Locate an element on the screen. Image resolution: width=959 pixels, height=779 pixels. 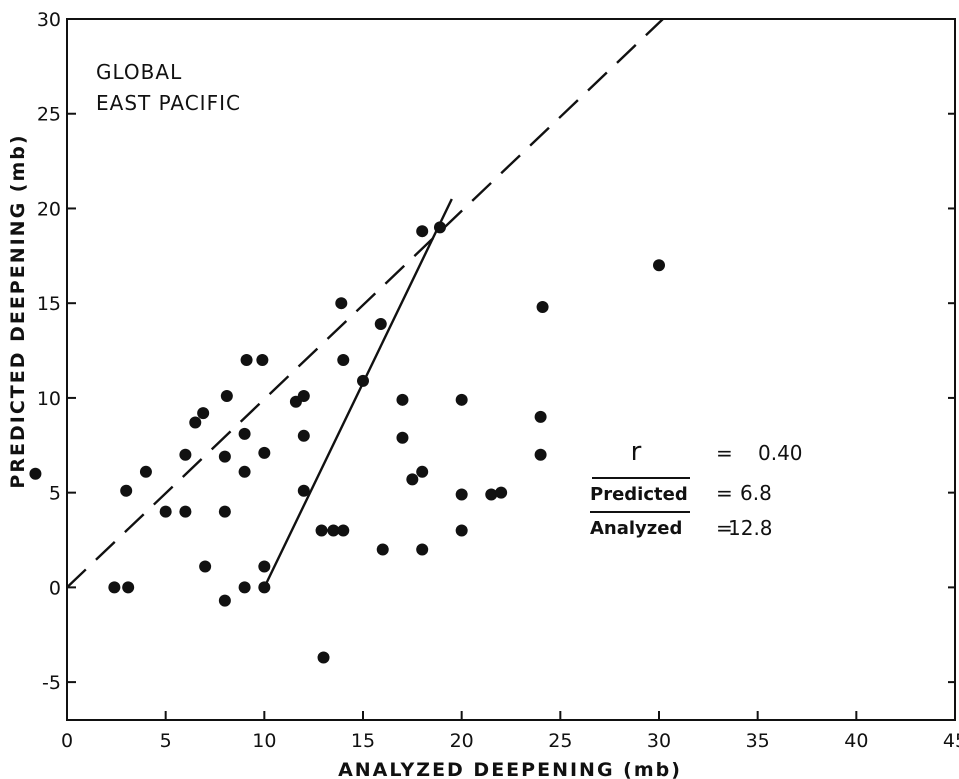
y-tick-label: 10 is located at coordinates (49, 399).